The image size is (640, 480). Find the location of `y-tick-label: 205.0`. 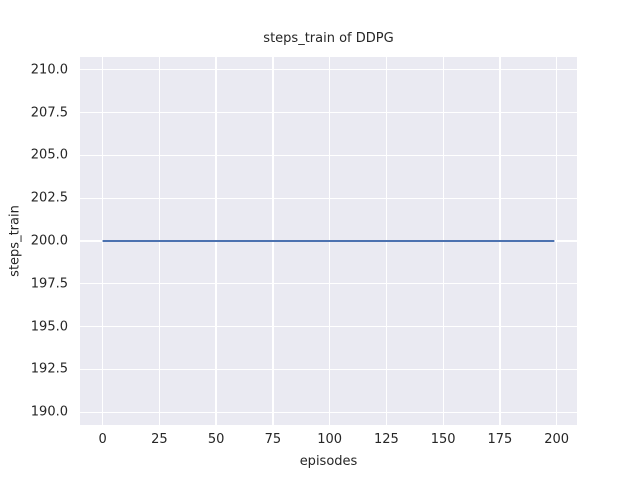

y-tick-label: 205.0 is located at coordinates (49, 155).